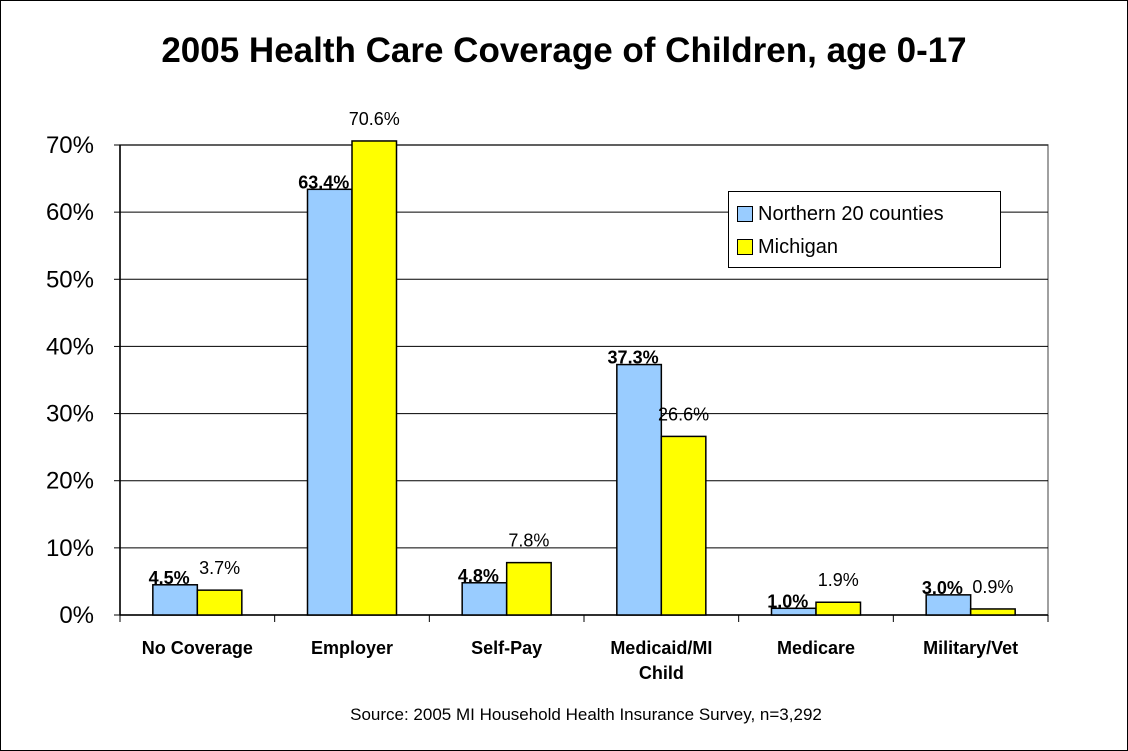  I want to click on data-label: 1.9%, so click(838, 580).